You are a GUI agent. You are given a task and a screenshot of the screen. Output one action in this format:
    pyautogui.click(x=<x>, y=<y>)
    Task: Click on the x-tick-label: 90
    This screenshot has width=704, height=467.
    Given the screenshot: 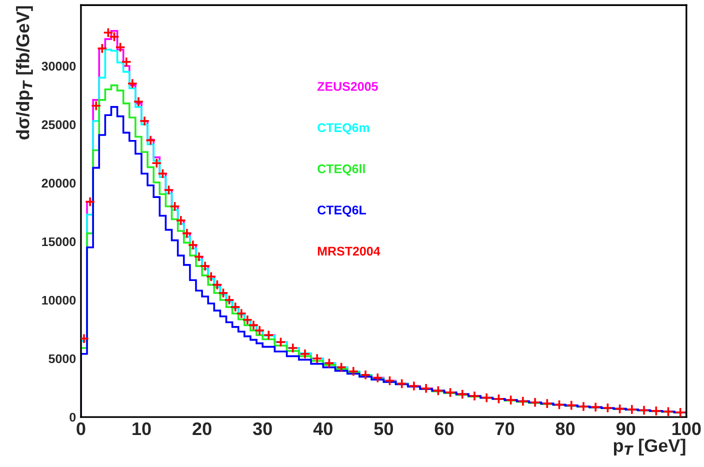 What is the action you would take?
    pyautogui.click(x=626, y=429)
    